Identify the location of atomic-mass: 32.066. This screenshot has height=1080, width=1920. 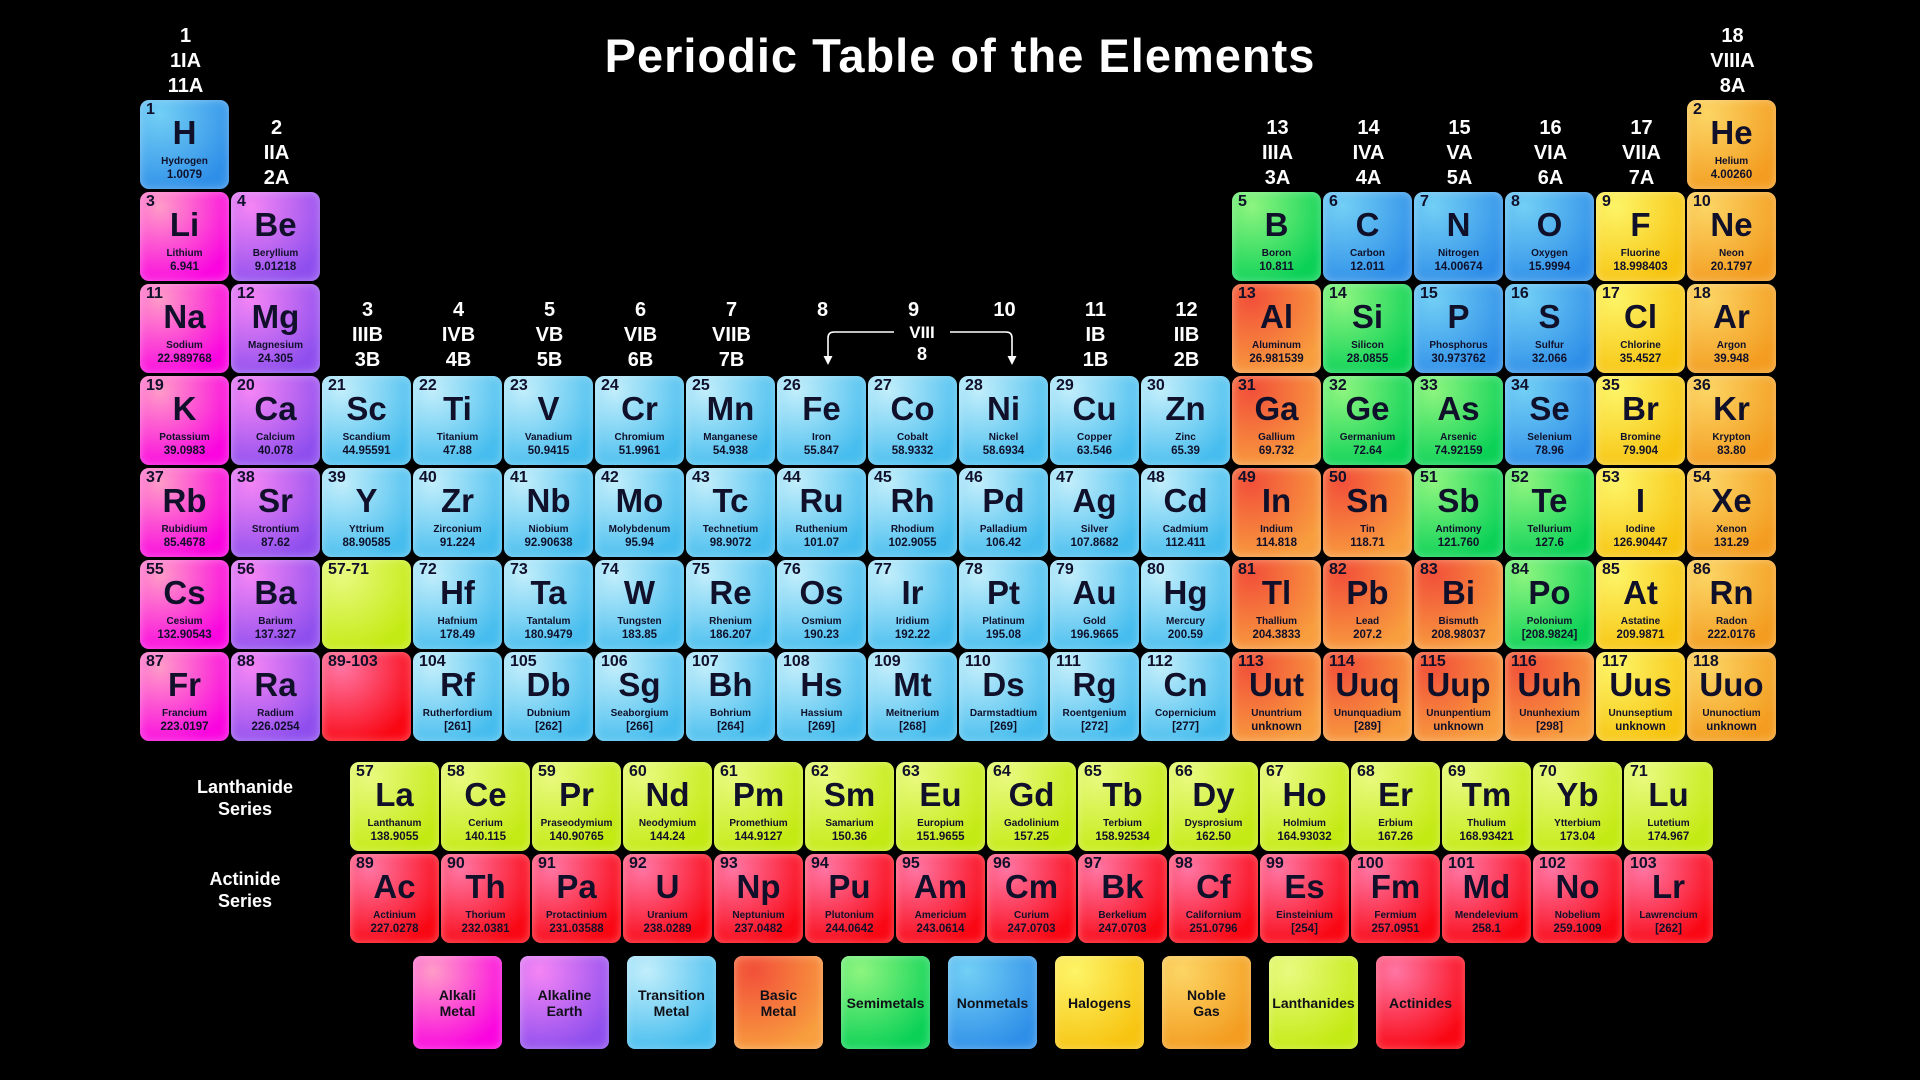
(1549, 359).